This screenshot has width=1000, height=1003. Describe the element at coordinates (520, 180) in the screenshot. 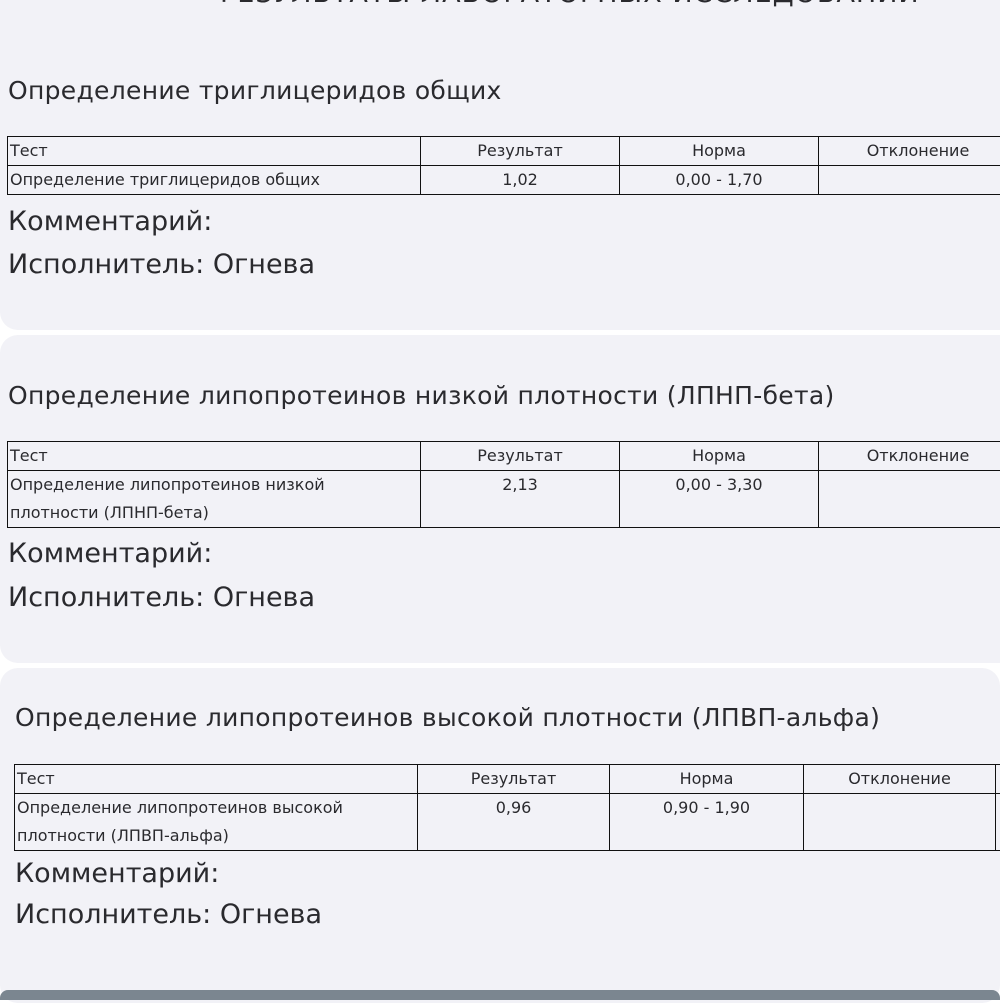

I see `cell-result: 1,02` at that location.